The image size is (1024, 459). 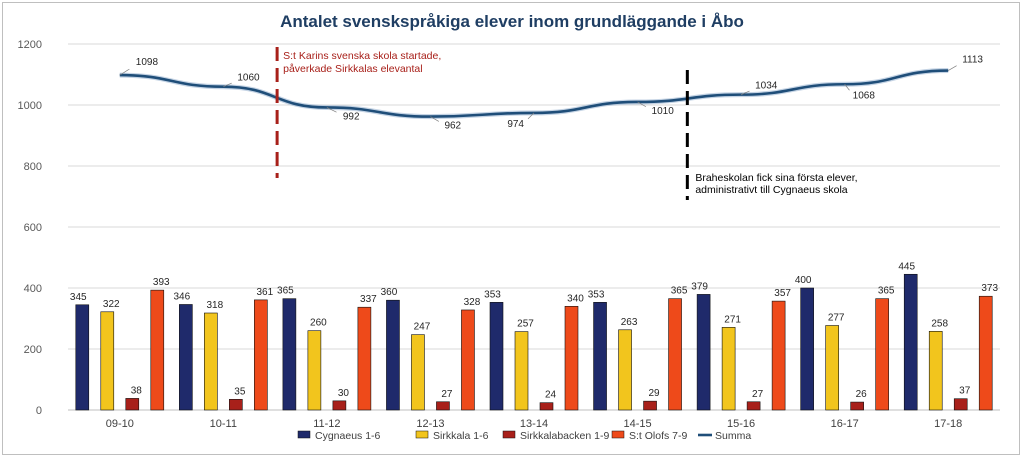 What do you see at coordinates (389, 292) in the screenshot?
I see `bar-data-label: 360` at bounding box center [389, 292].